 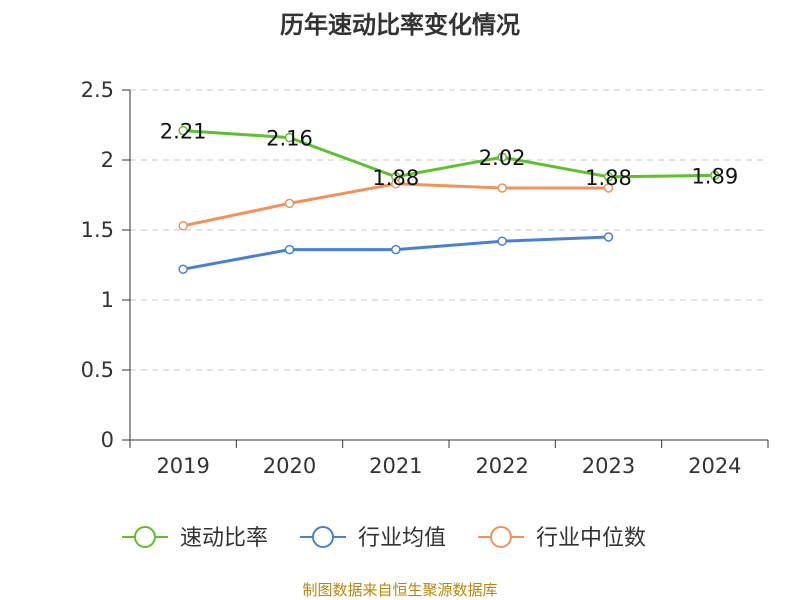 I want to click on x-tick-label: 2019, so click(x=182, y=466).